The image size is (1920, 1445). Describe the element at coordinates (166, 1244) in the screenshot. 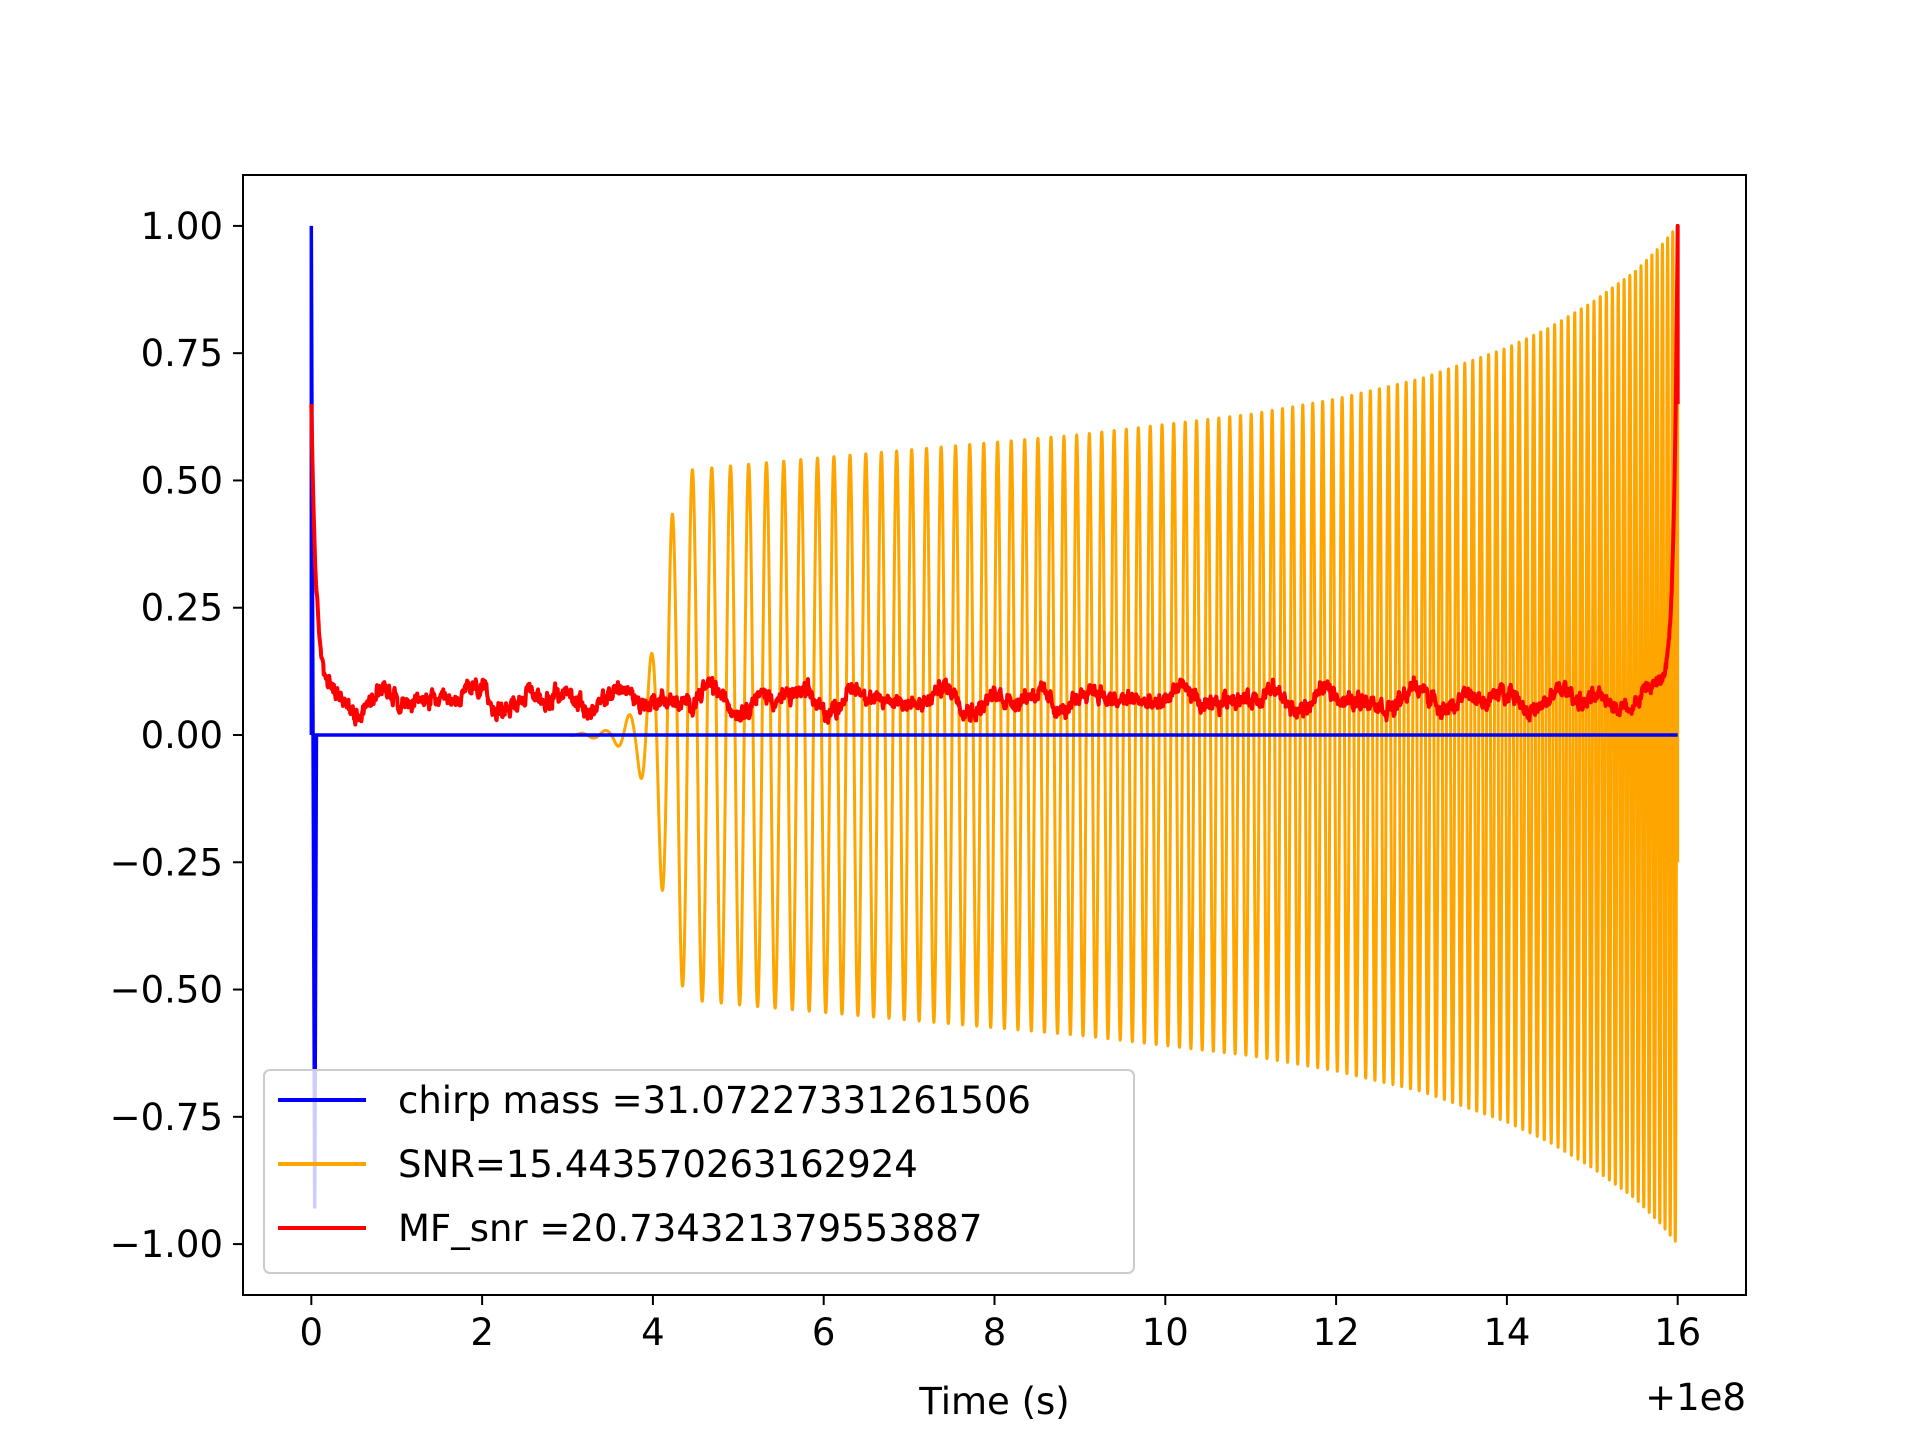

I see `y-tick-label: −1.00` at that location.